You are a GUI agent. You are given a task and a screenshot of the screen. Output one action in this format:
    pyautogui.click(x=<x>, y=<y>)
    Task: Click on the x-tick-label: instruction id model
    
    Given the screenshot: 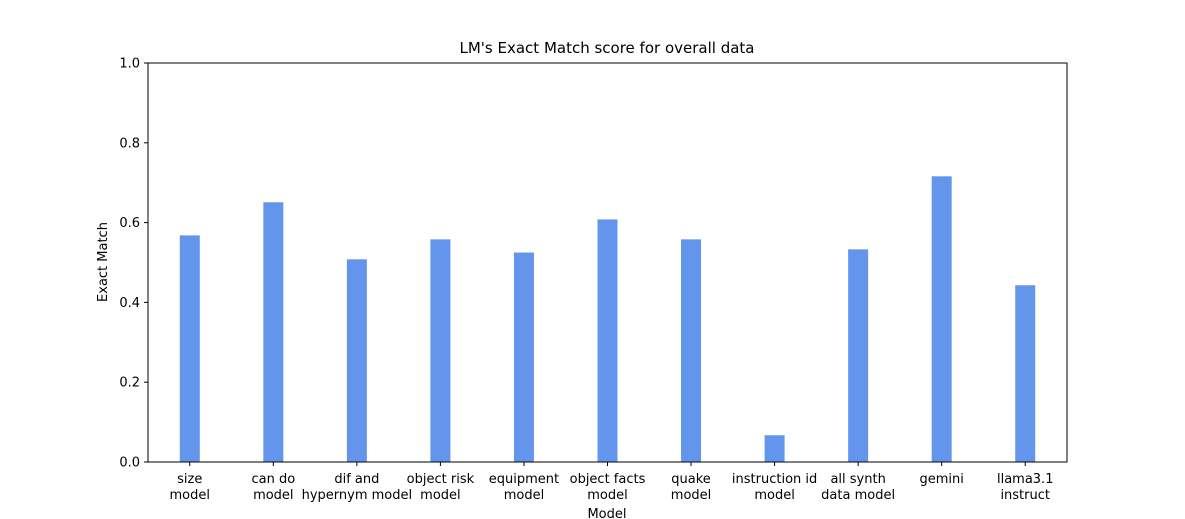 What is the action you would take?
    pyautogui.click(x=774, y=487)
    